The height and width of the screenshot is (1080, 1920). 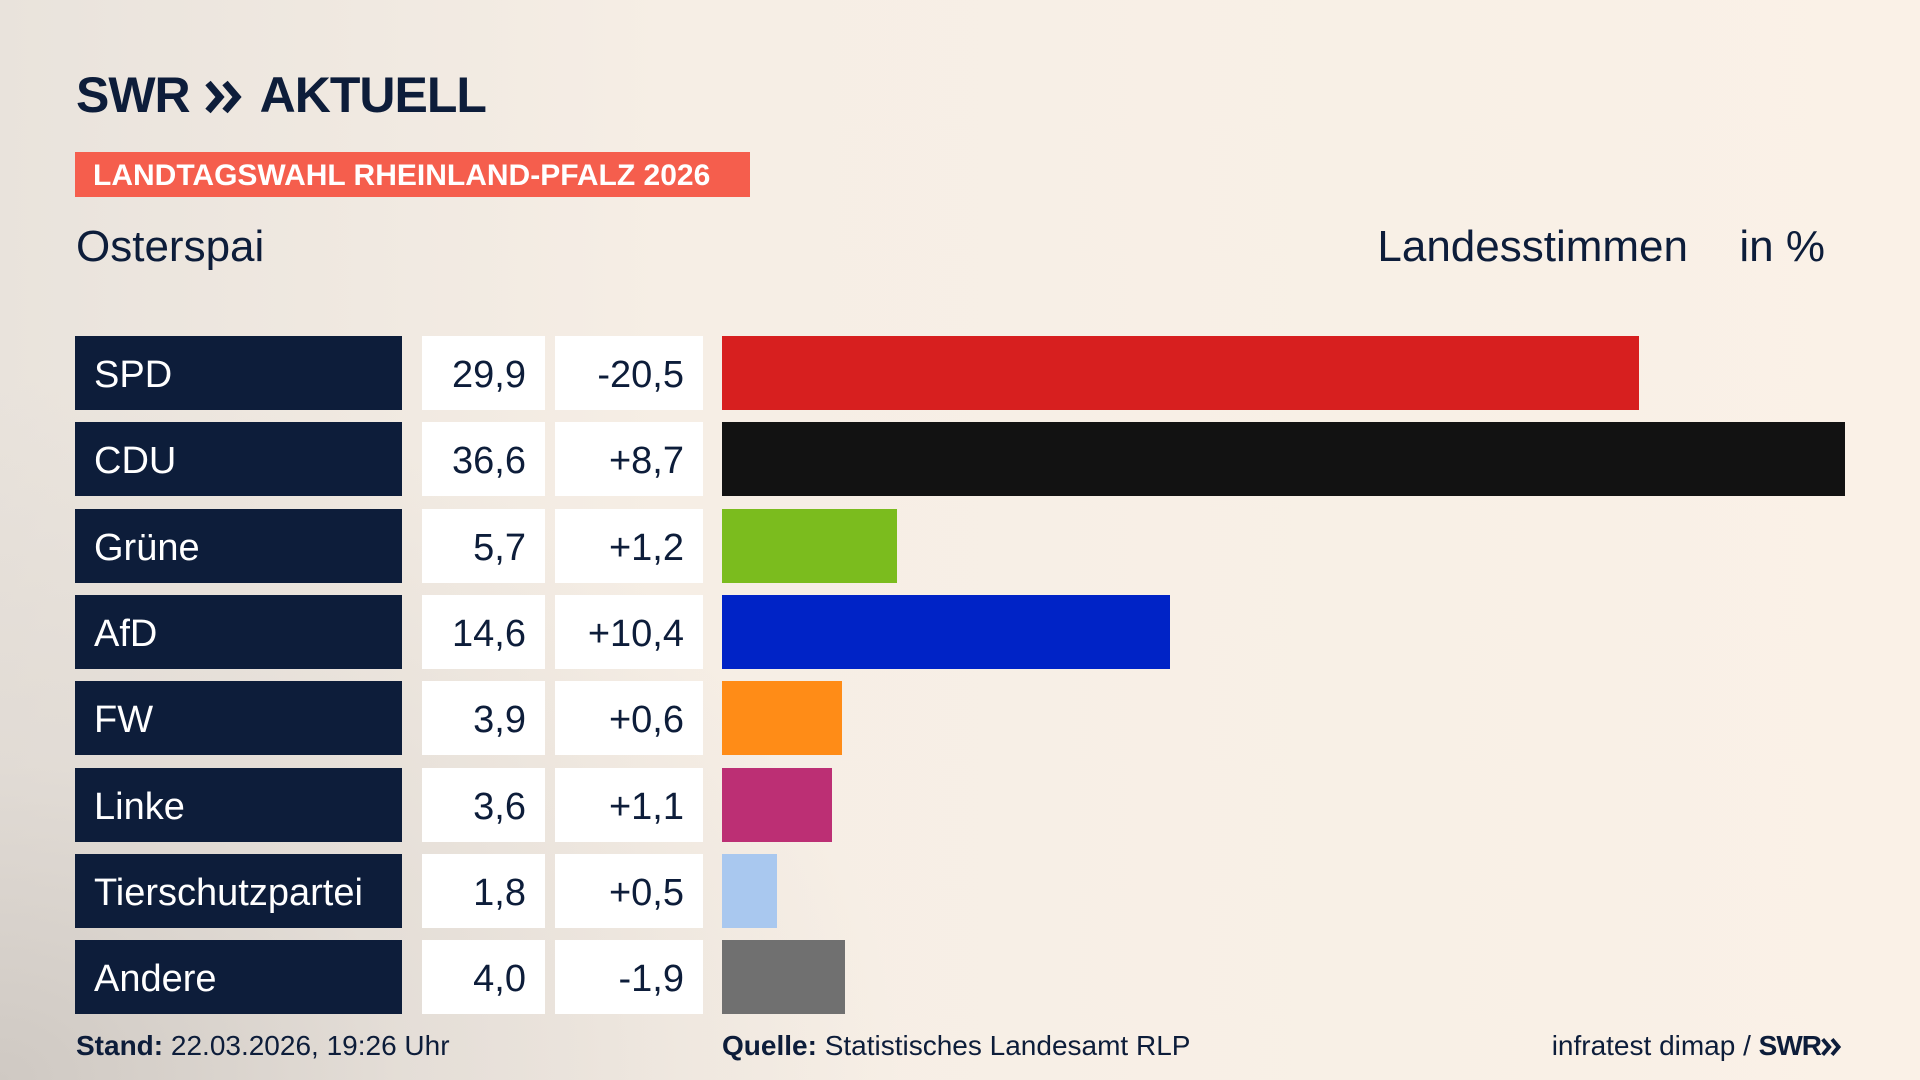 I want to click on value-cell: 36,6, so click(x=483, y=459).